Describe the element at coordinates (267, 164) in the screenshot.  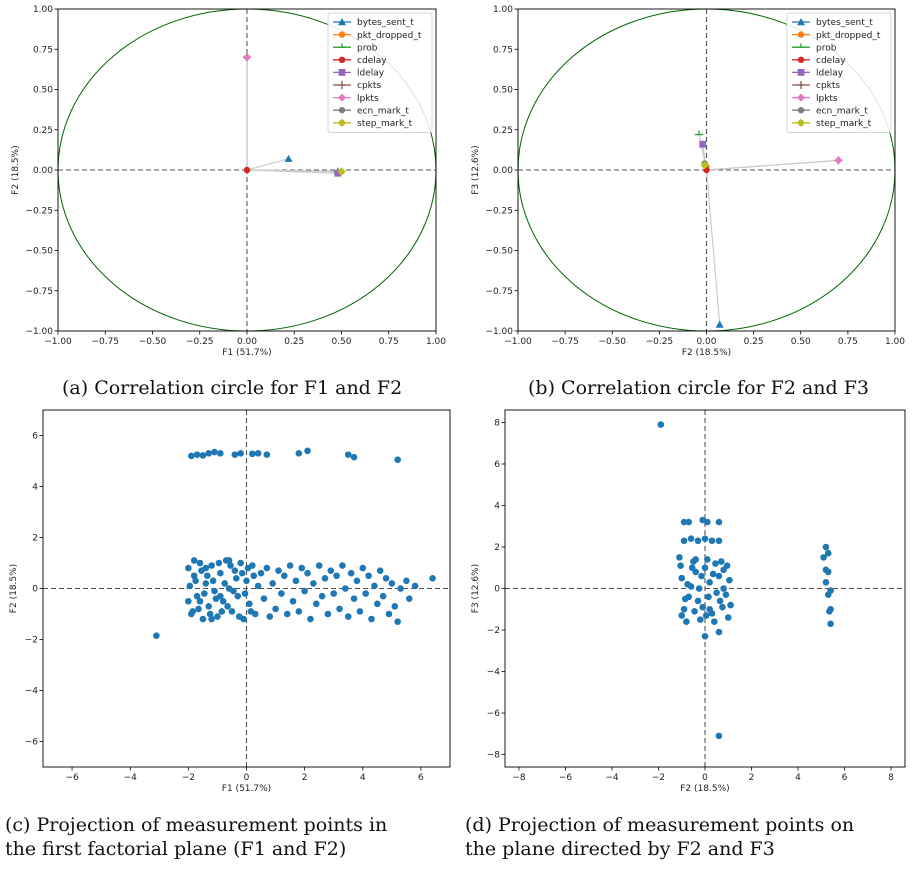
I see `vector-bytes_sent_t` at that location.